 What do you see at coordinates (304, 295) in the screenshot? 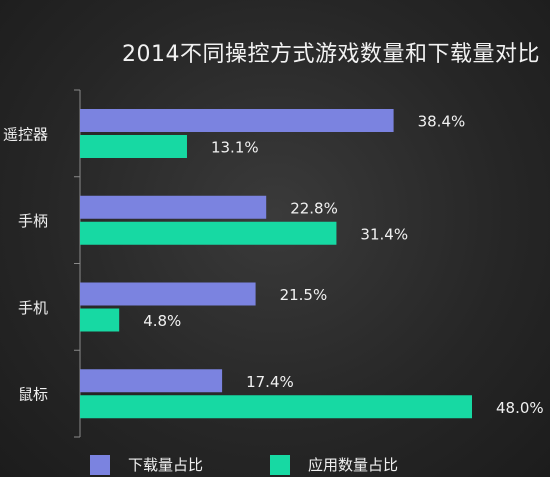
I see `data-label: 21.5%` at bounding box center [304, 295].